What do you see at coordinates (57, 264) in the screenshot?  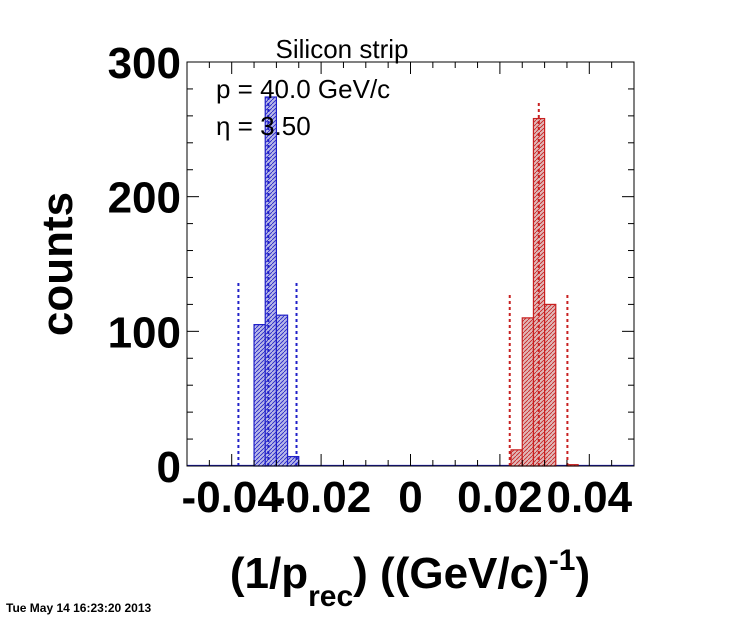 I see `y-axis-label: counts` at bounding box center [57, 264].